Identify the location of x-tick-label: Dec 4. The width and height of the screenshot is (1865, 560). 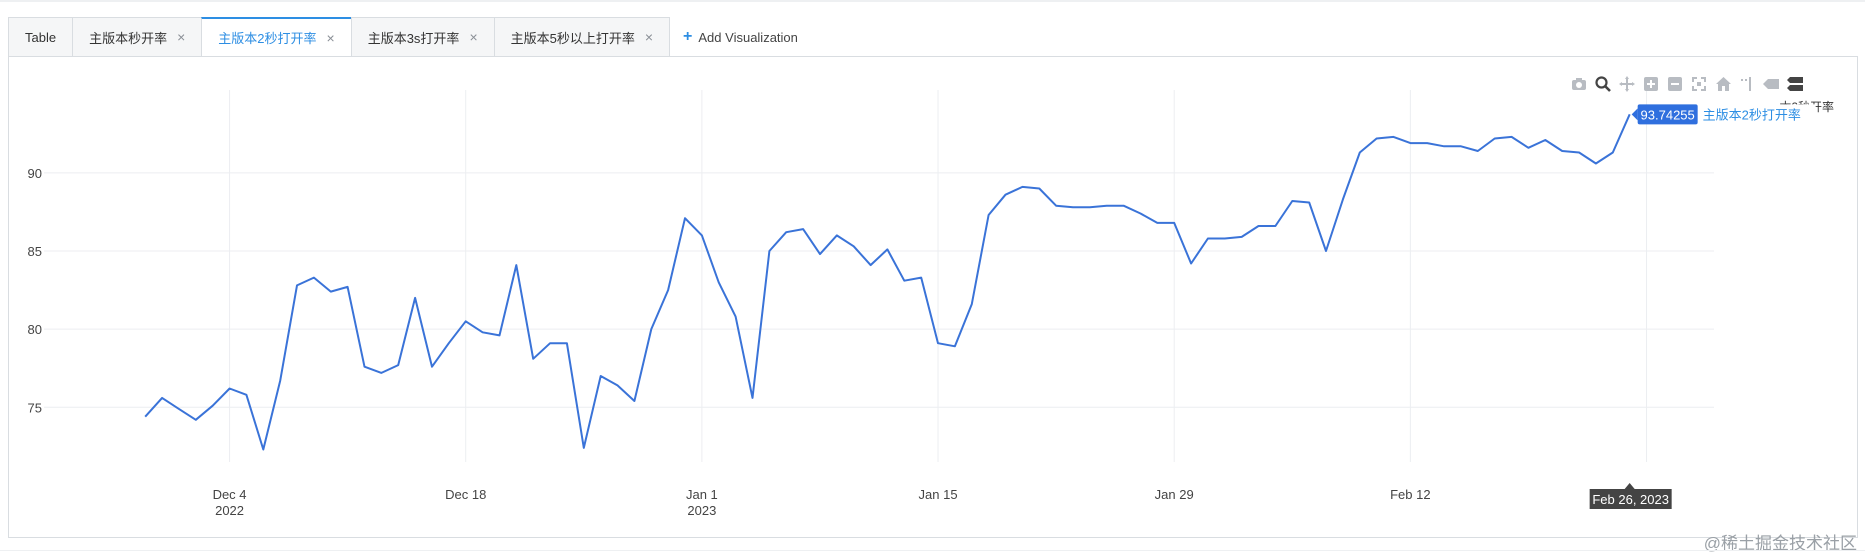
(230, 494).